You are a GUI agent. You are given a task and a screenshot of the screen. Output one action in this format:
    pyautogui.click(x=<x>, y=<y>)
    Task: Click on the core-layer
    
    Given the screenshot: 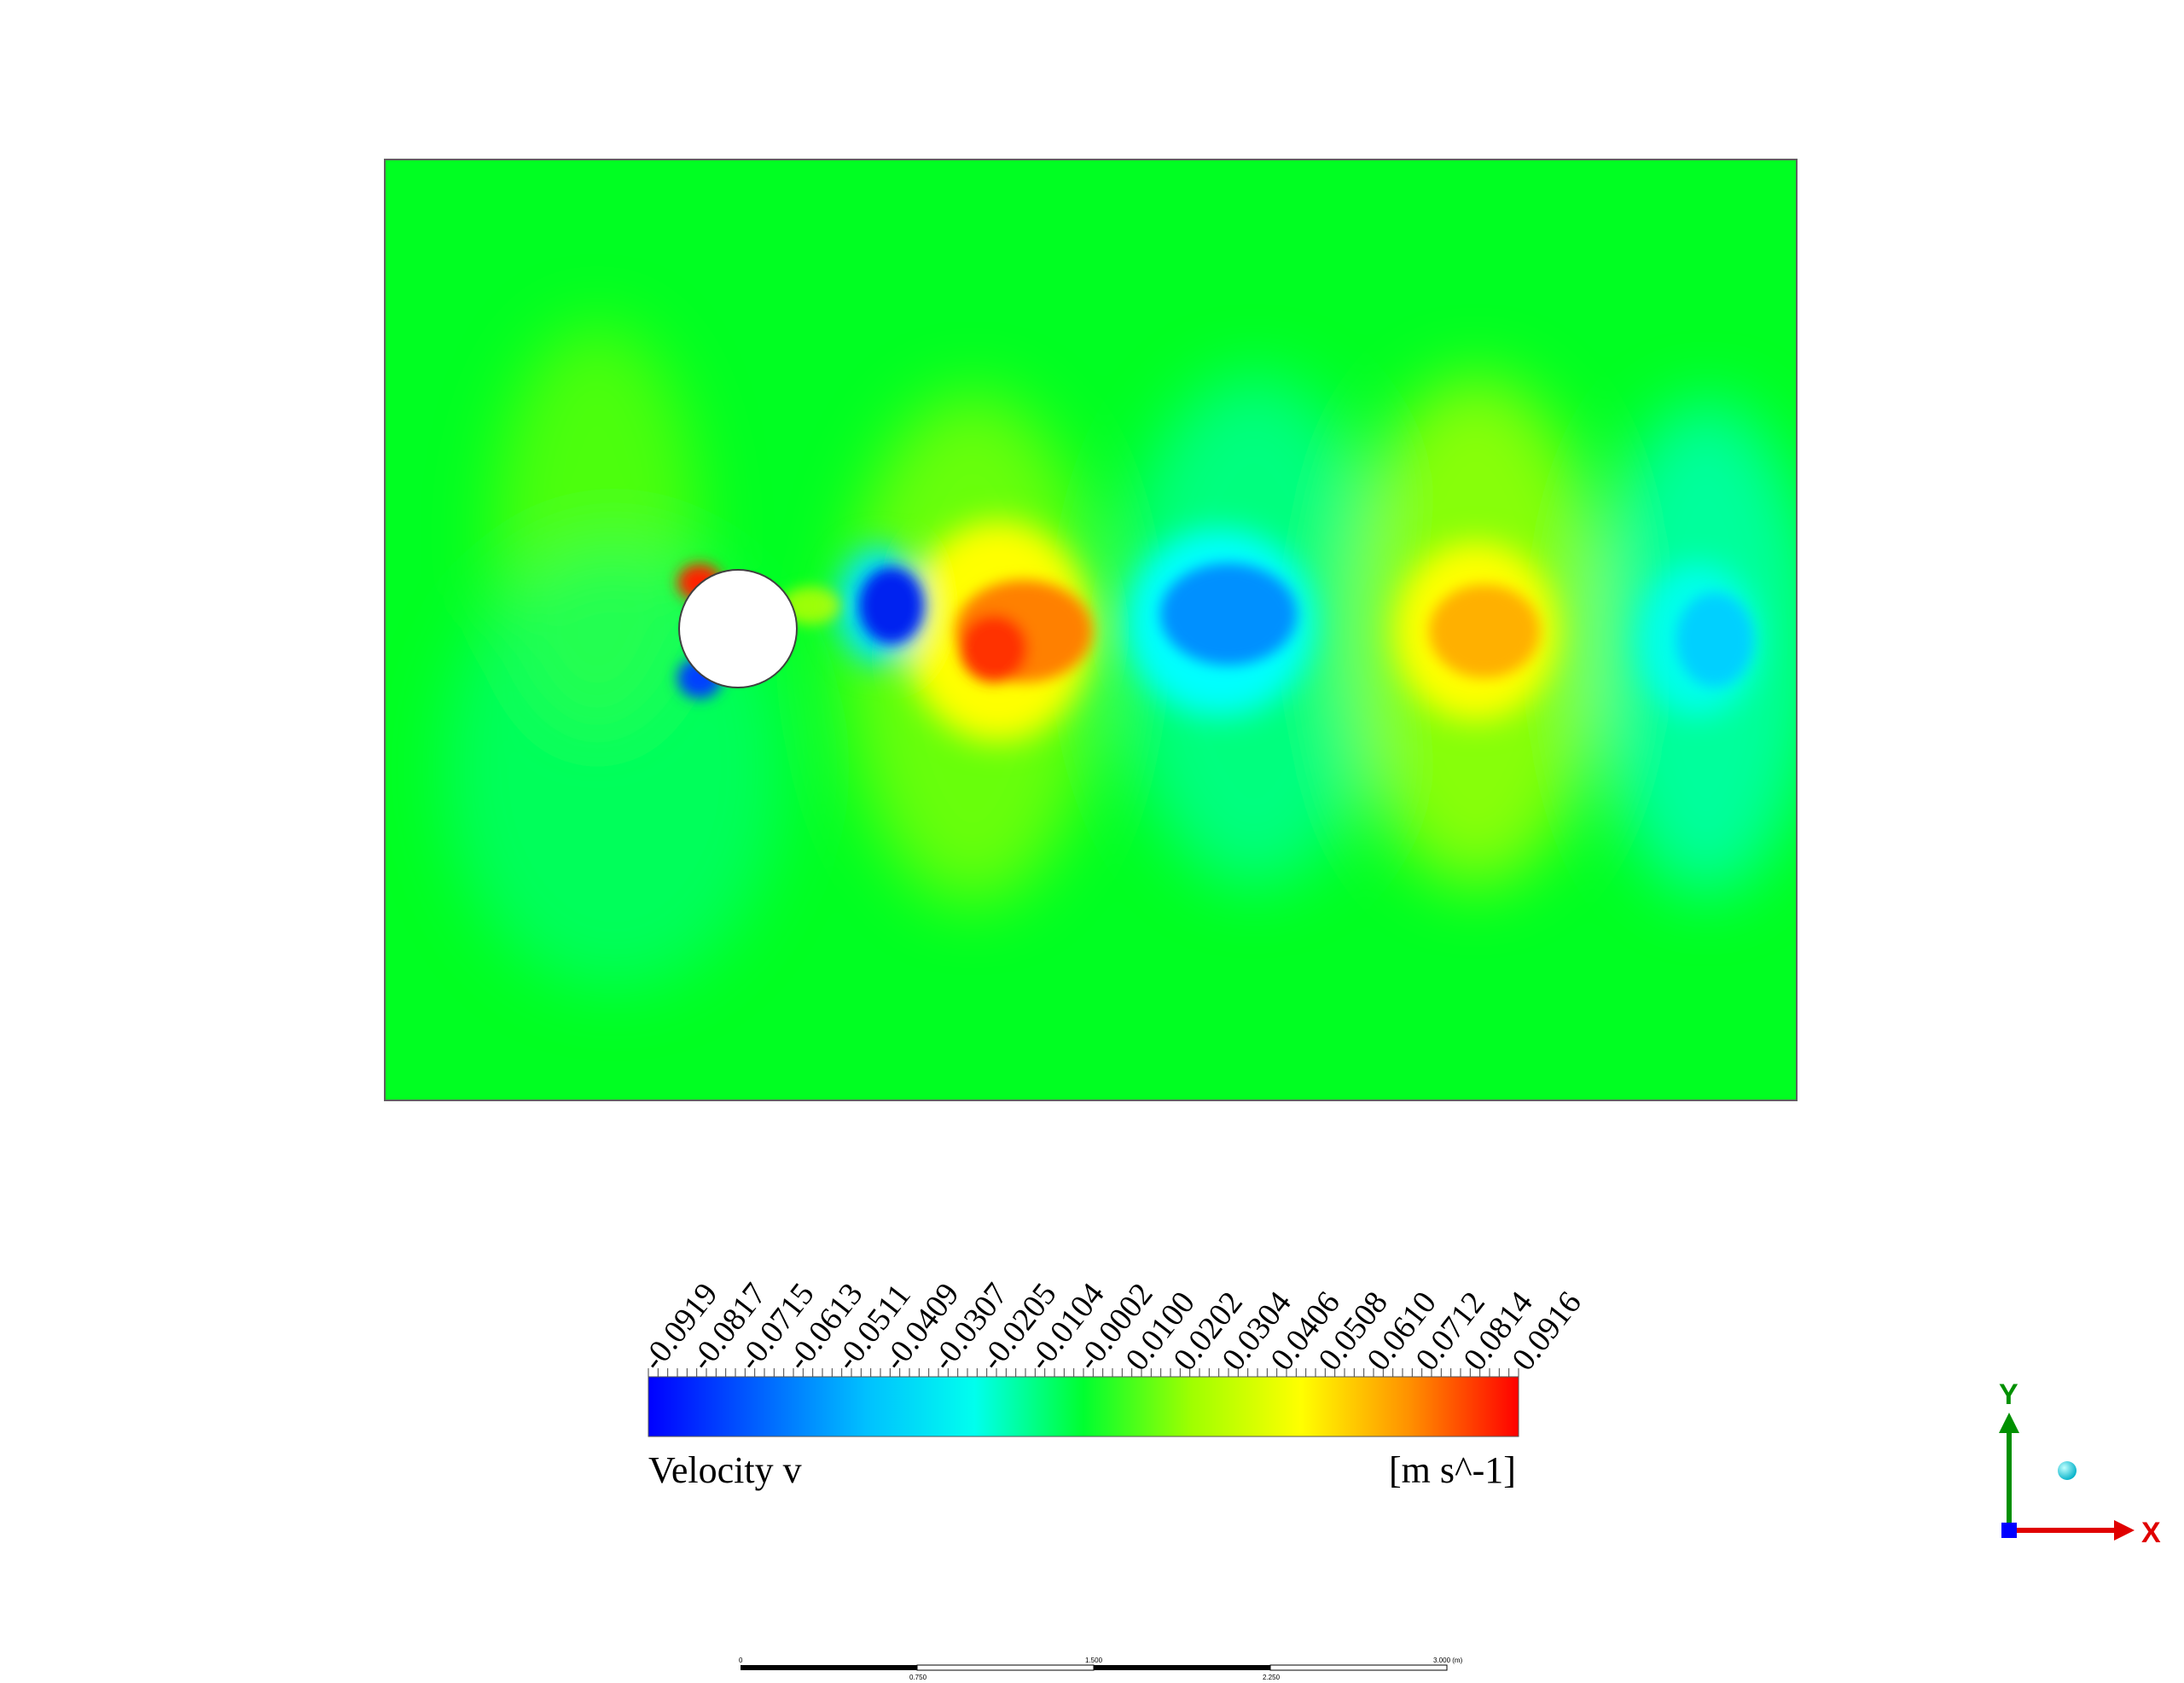 What is the action you would take?
    pyautogui.click(x=1215, y=631)
    